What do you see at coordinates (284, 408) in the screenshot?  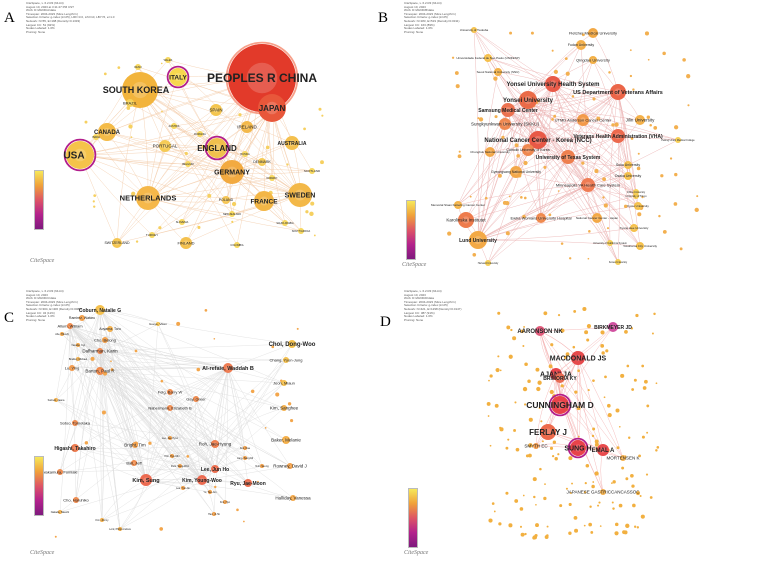 I see `node-kim-sanghee: Kim, Sanghee` at bounding box center [284, 408].